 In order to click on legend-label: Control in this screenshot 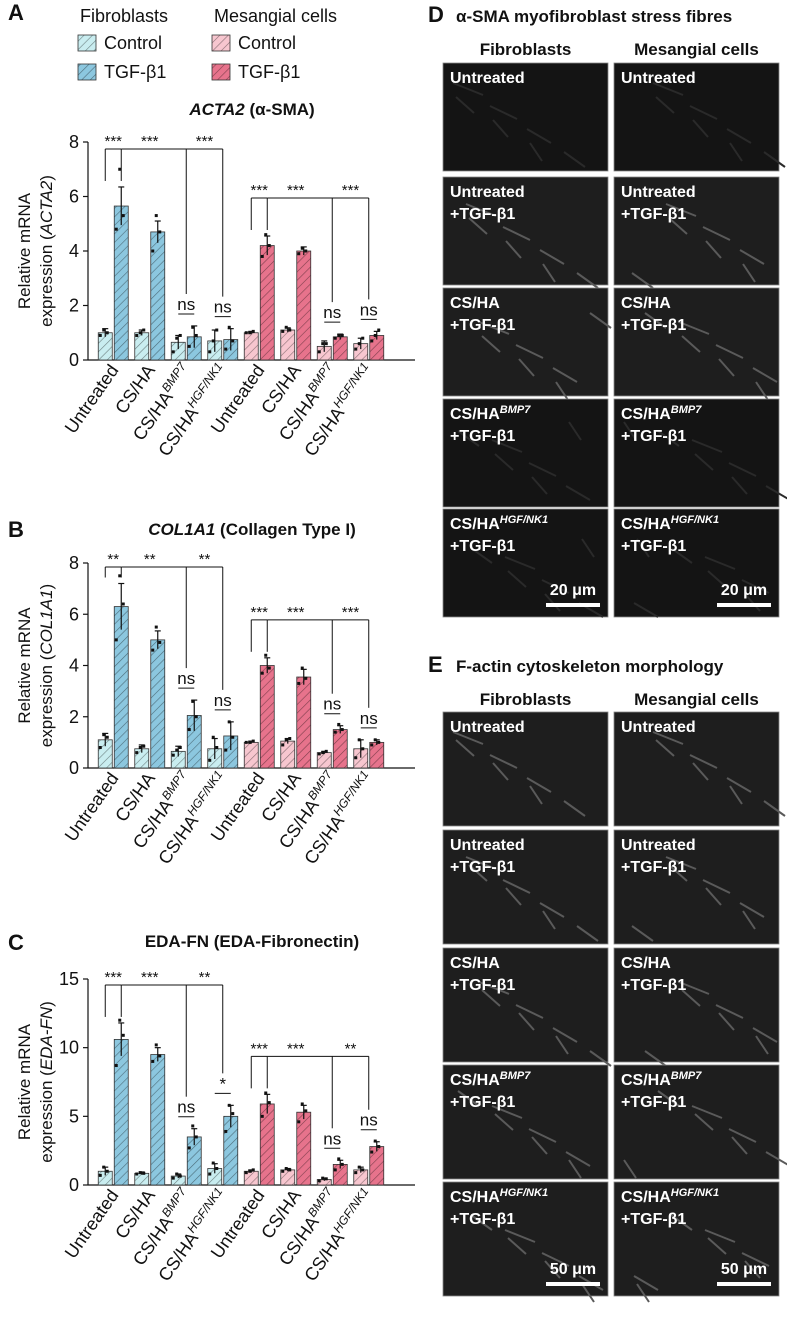, I will do `click(133, 43)`.